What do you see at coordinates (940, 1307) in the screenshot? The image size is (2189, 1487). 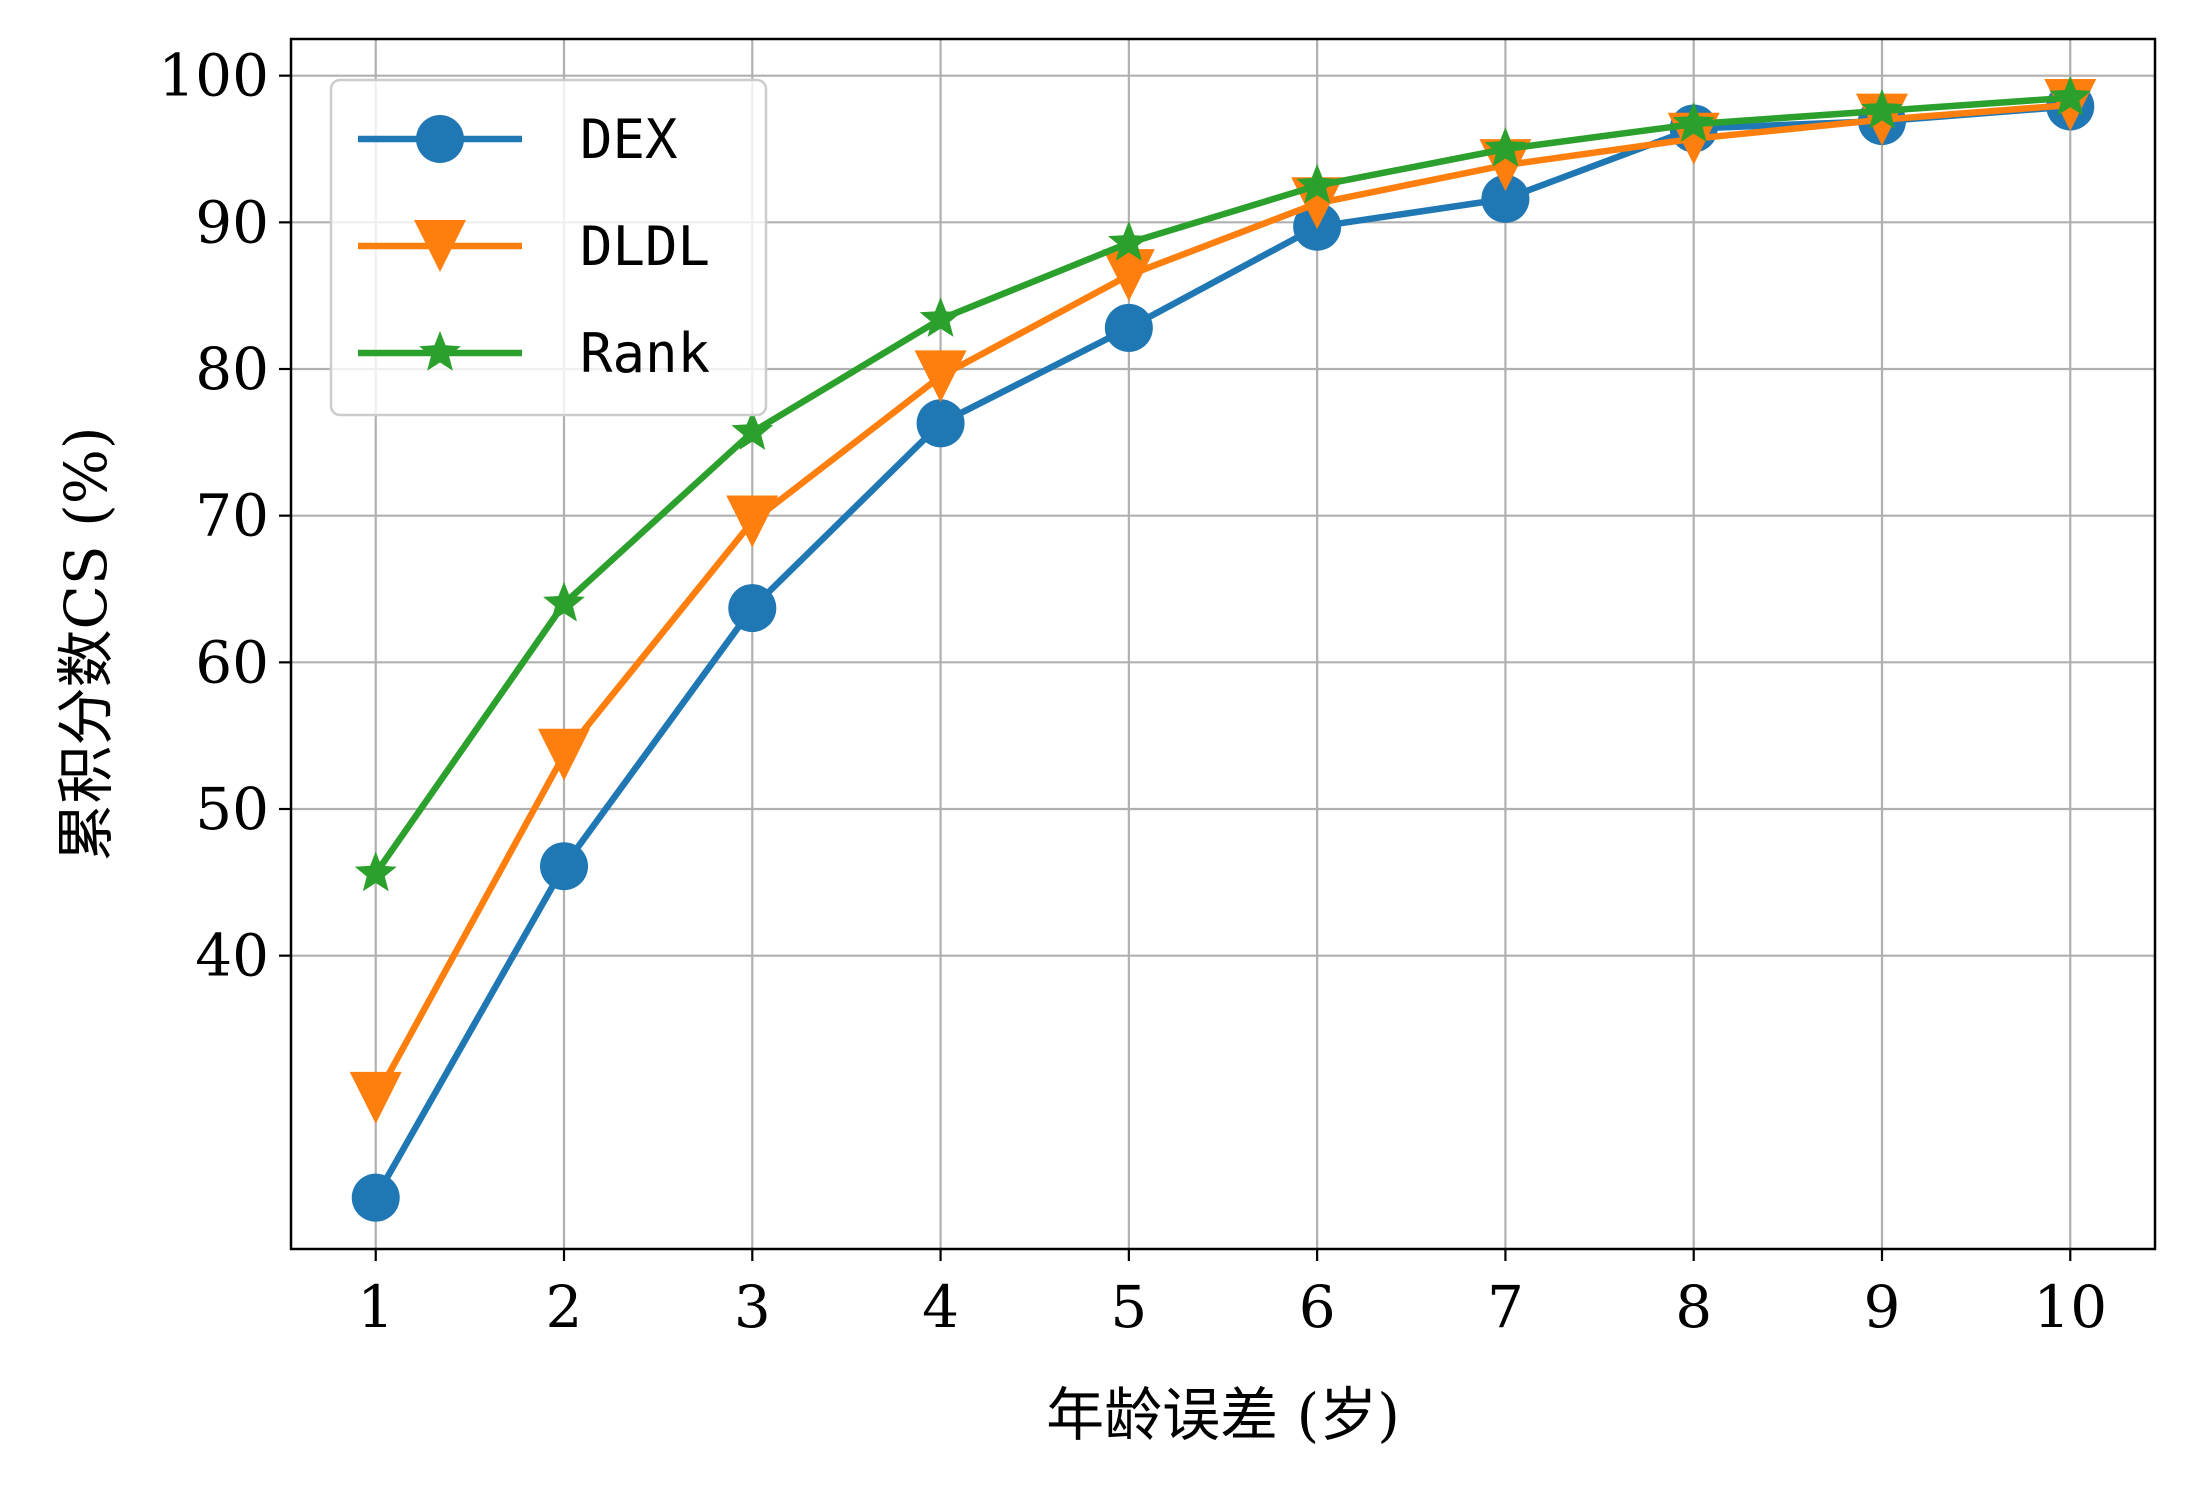 I see `x-tick-label: 4` at bounding box center [940, 1307].